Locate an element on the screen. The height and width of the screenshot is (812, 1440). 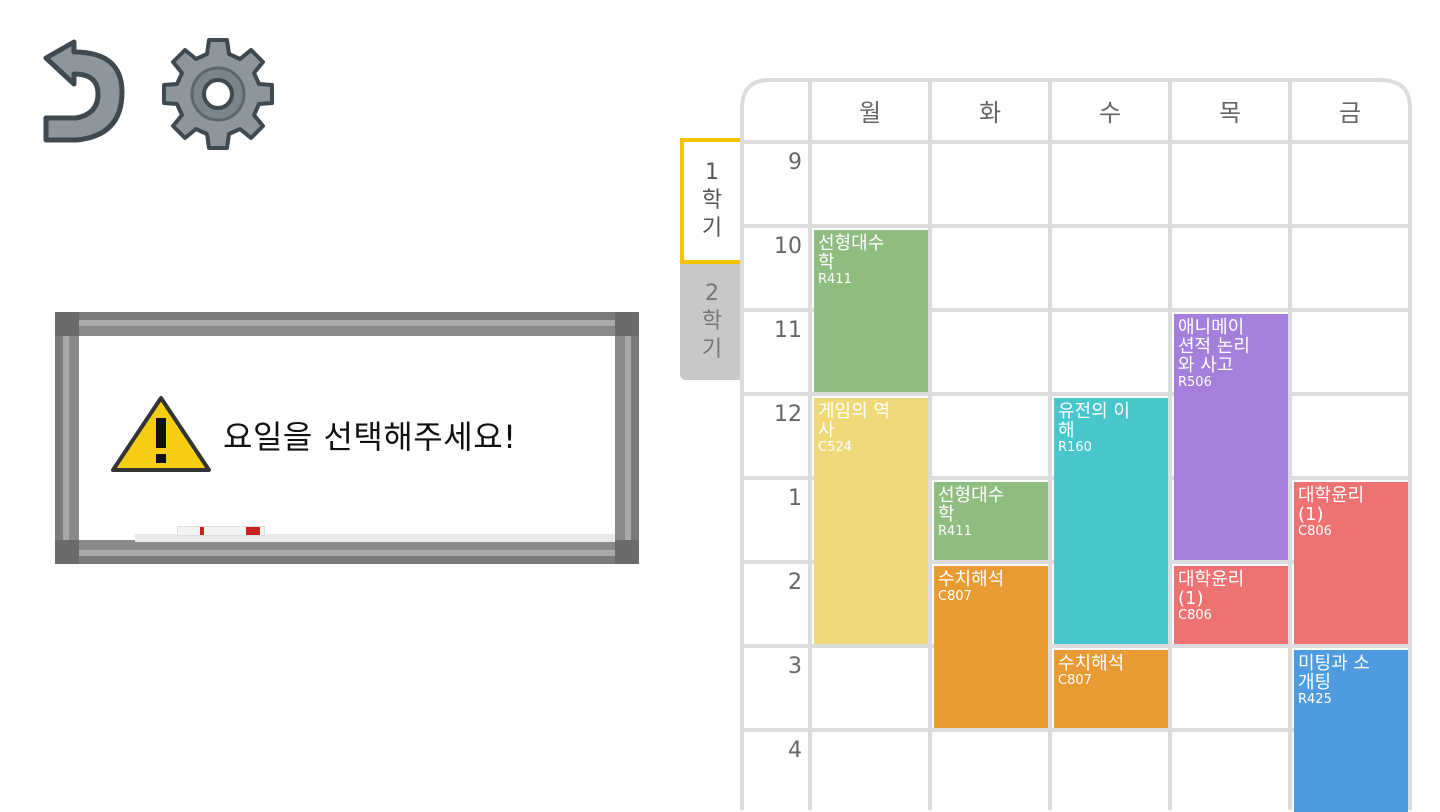
hour-label: 12 is located at coordinates (788, 414).